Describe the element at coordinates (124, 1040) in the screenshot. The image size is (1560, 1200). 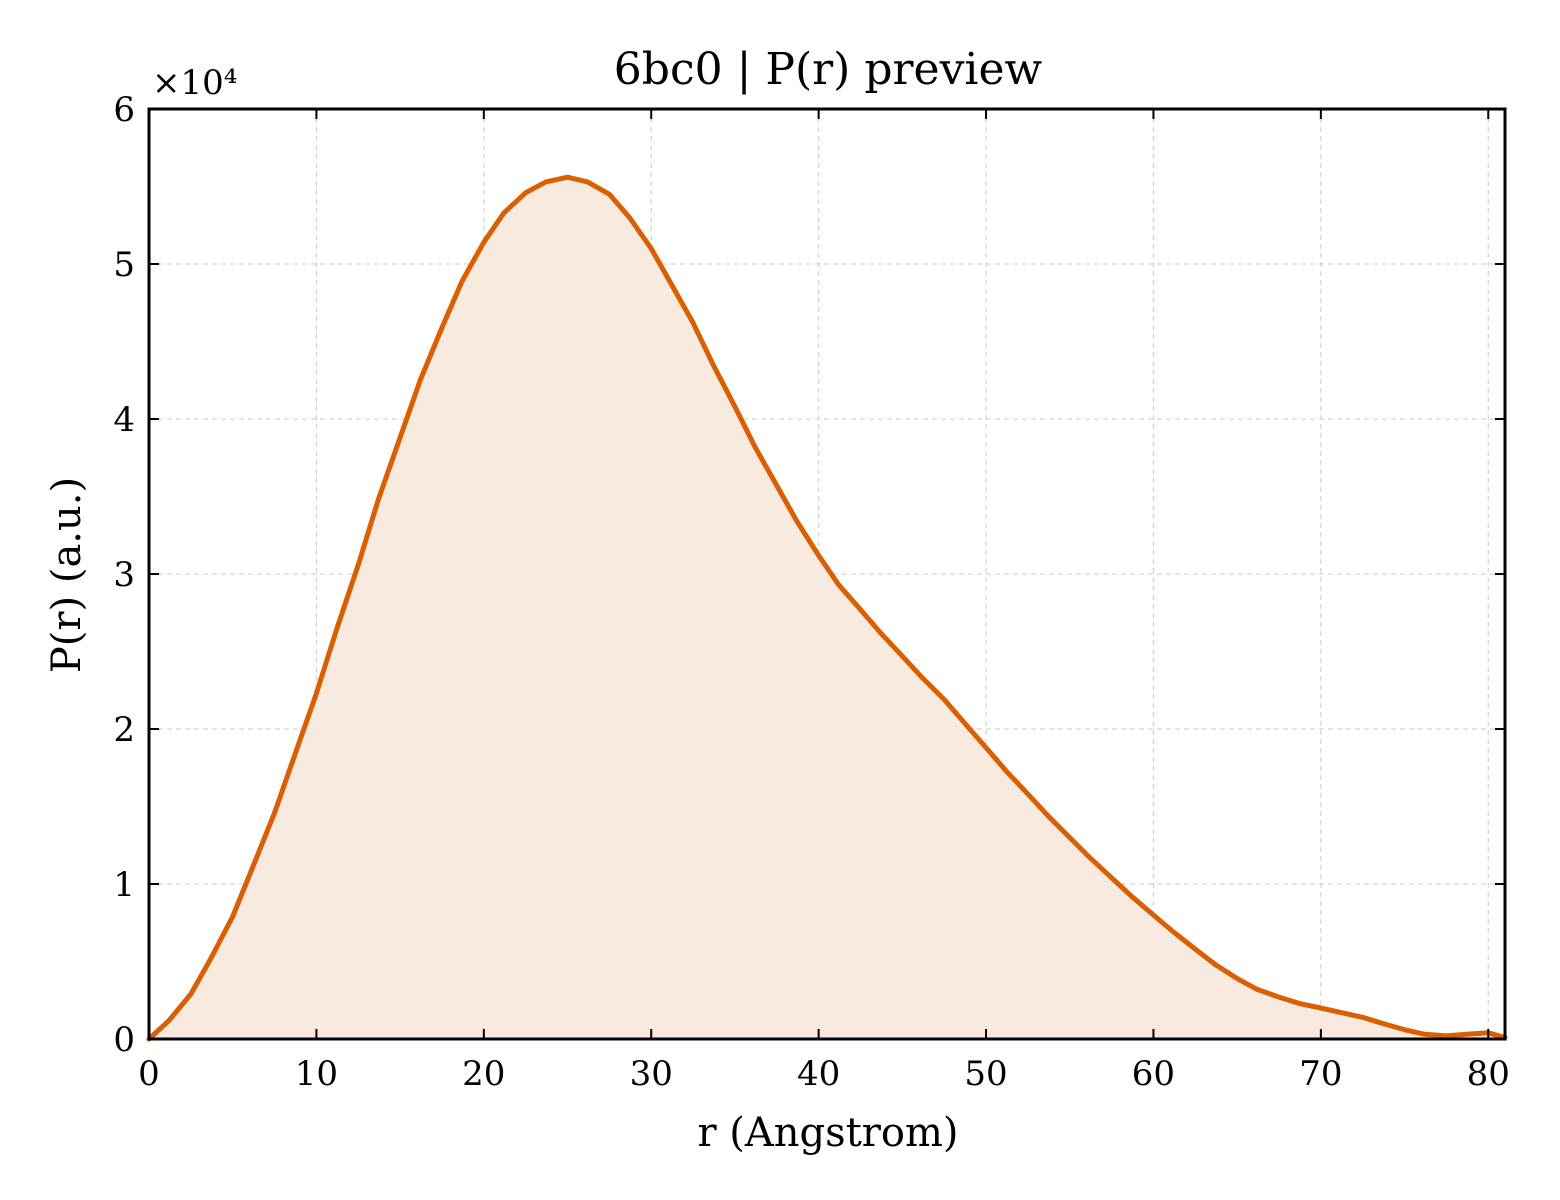
I see `y-tick-label: 0` at that location.